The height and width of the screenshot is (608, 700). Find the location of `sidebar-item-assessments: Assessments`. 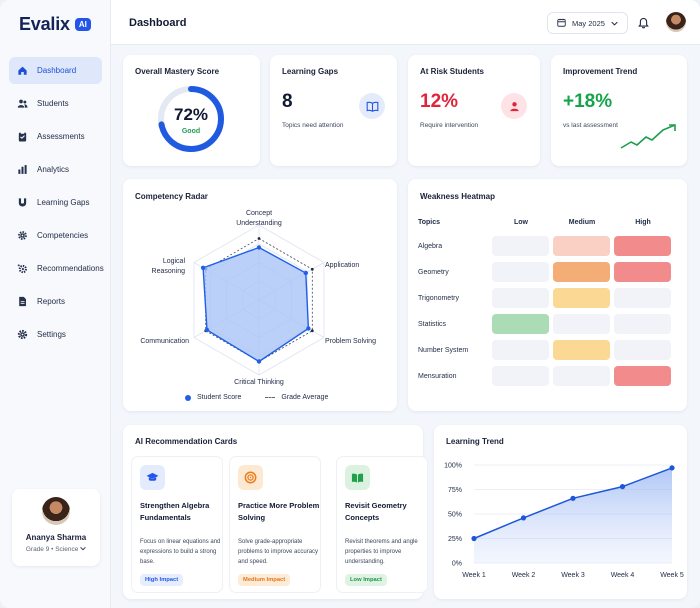

sidebar-item-assessments: Assessments is located at coordinates (55, 136).